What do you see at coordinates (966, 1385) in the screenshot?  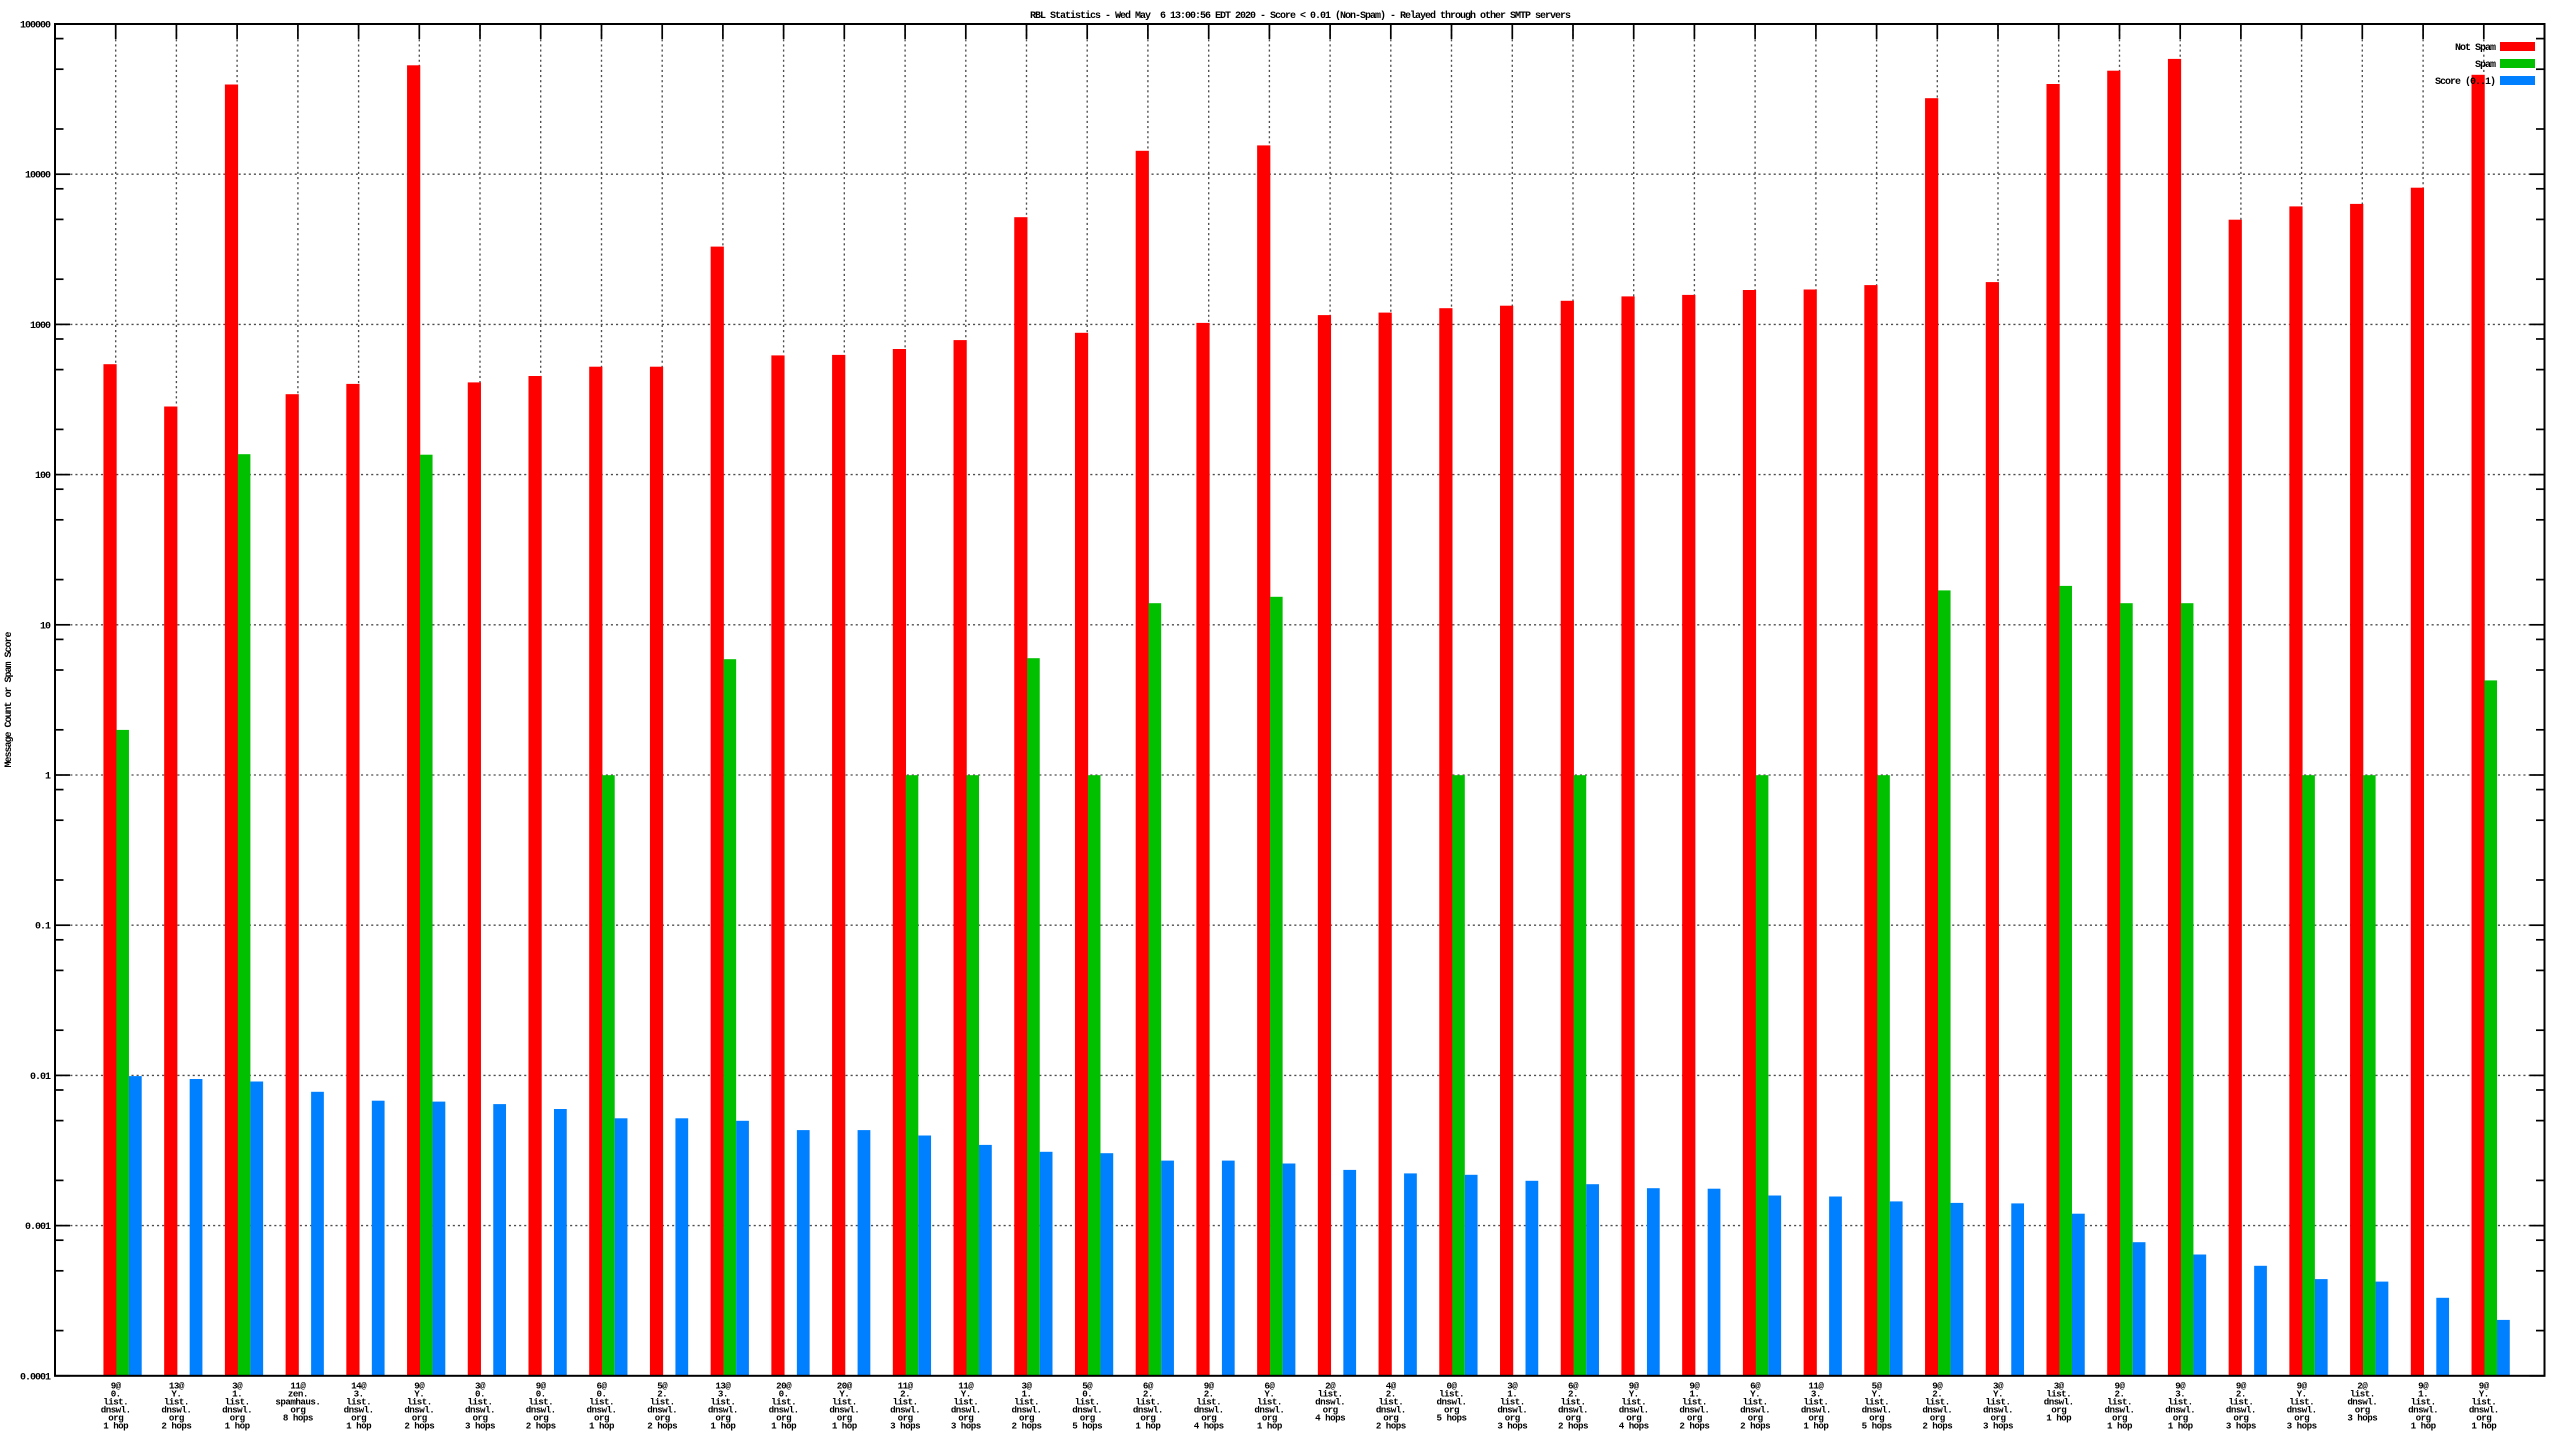 I see `svg-text: 11@` at bounding box center [966, 1385].